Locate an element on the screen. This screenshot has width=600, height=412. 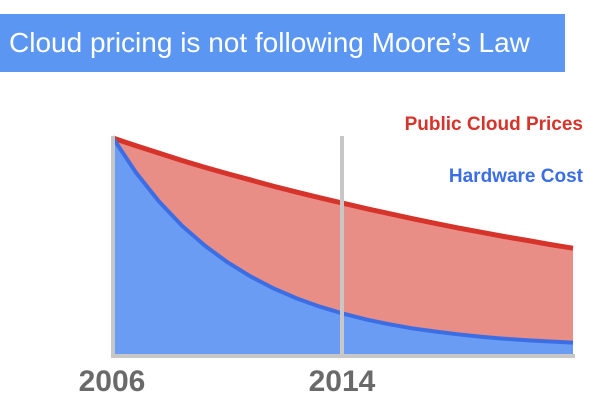
legend-public-cloud-prices: Public Cloud Prices is located at coordinates (494, 124).